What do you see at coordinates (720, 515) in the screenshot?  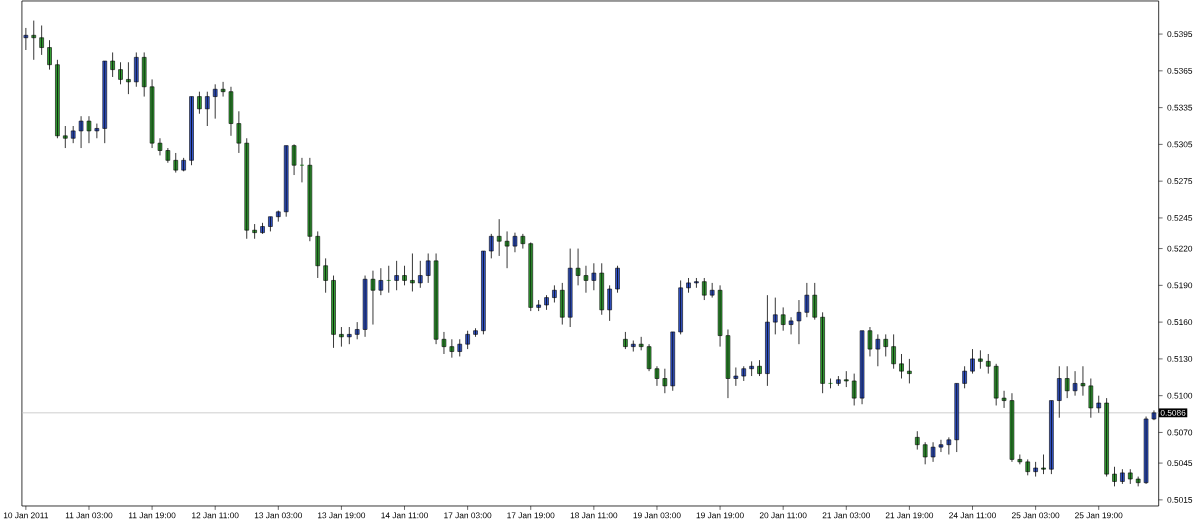 I see `x-tick-label: 19 Jan 19:00` at bounding box center [720, 515].